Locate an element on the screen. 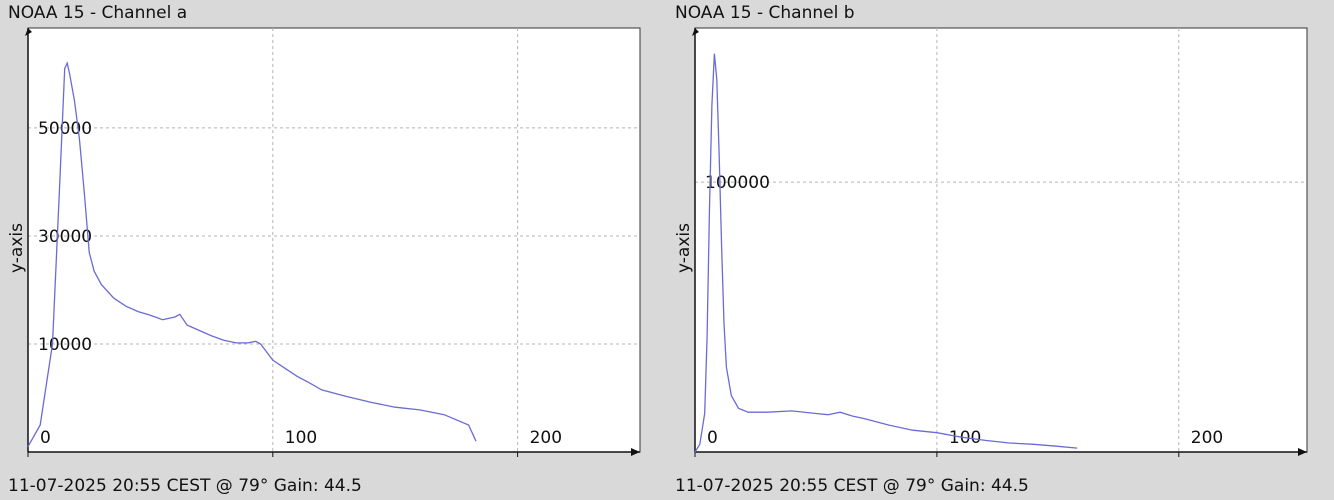 This screenshot has height=500, width=1334. y-tick-label: 10000 is located at coordinates (65, 345).